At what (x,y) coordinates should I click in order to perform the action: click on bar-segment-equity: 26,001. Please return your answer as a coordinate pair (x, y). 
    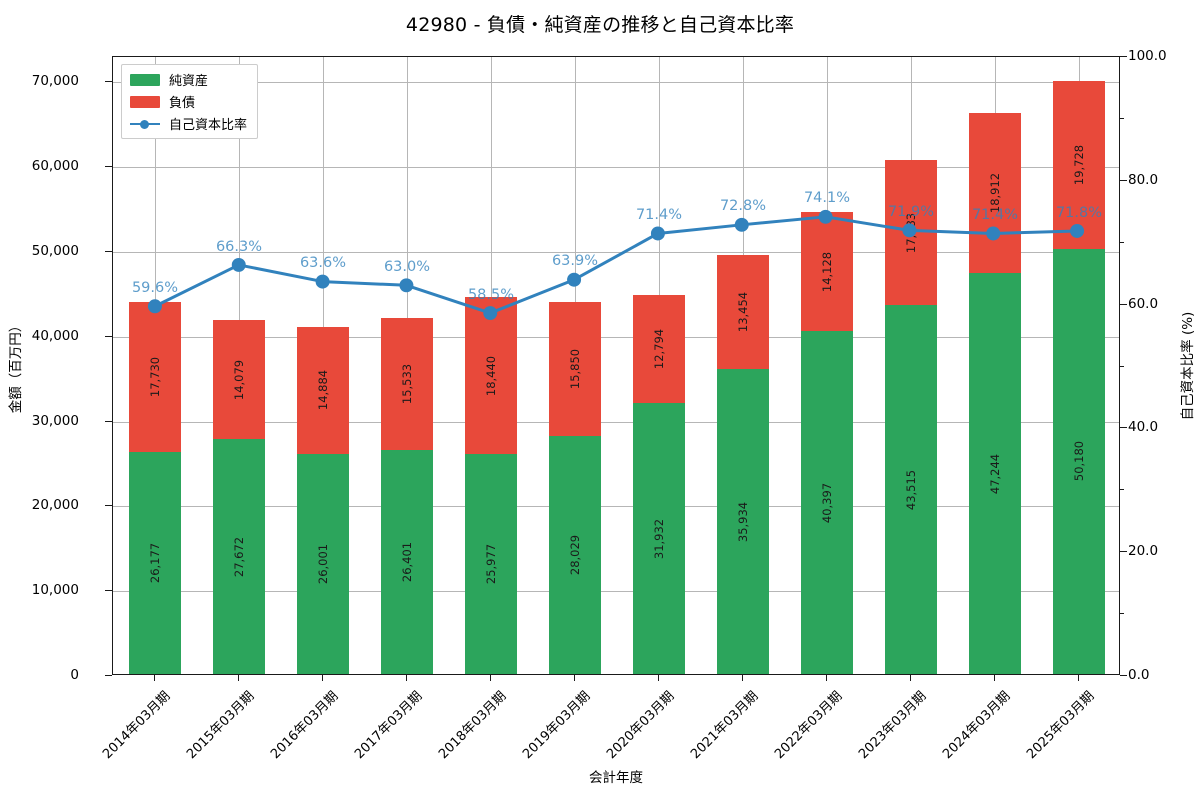
    Looking at the image, I should click on (323, 563).